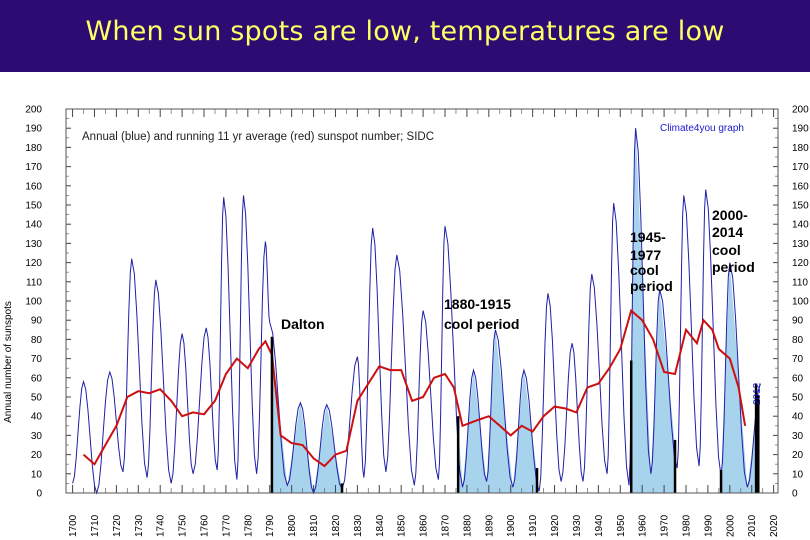  I want to click on y-tick-label-left: 10, so click(37, 474).